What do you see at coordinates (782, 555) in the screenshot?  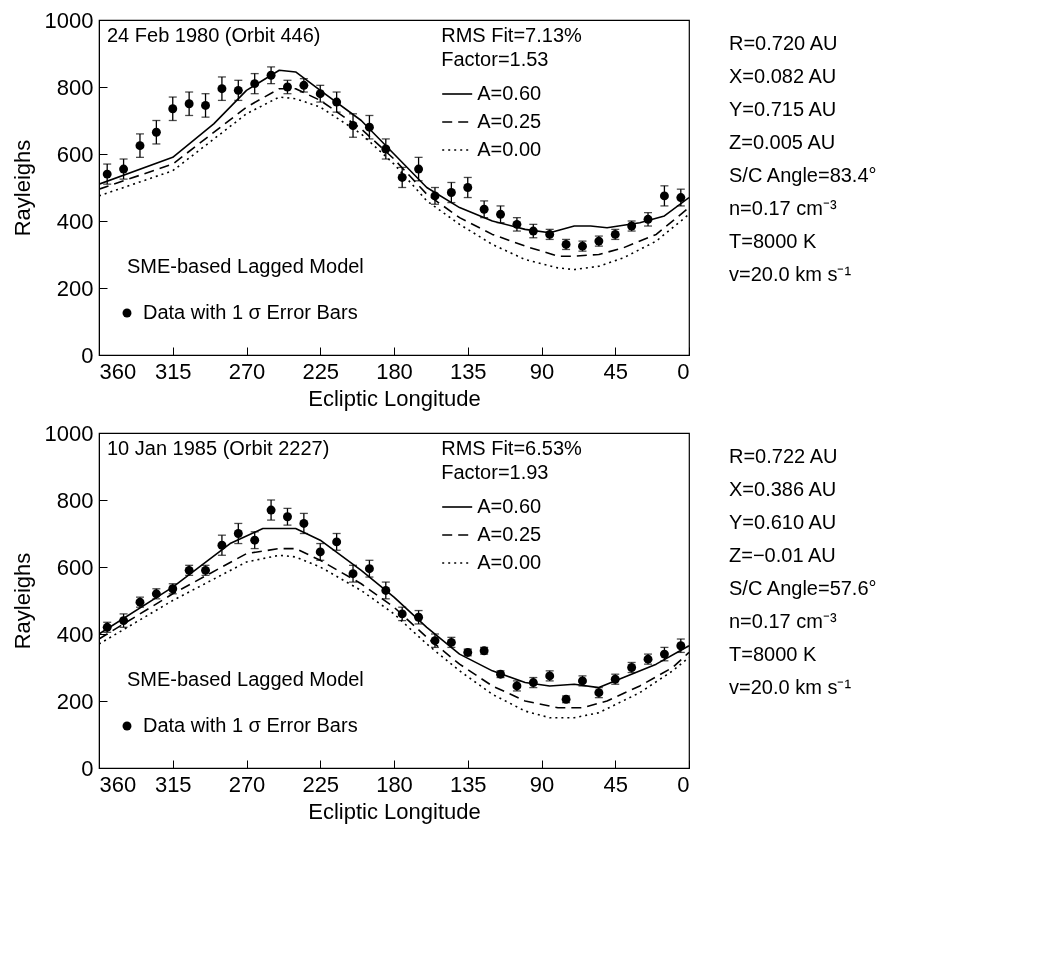 I see `text: Z=−0.01 AU` at bounding box center [782, 555].